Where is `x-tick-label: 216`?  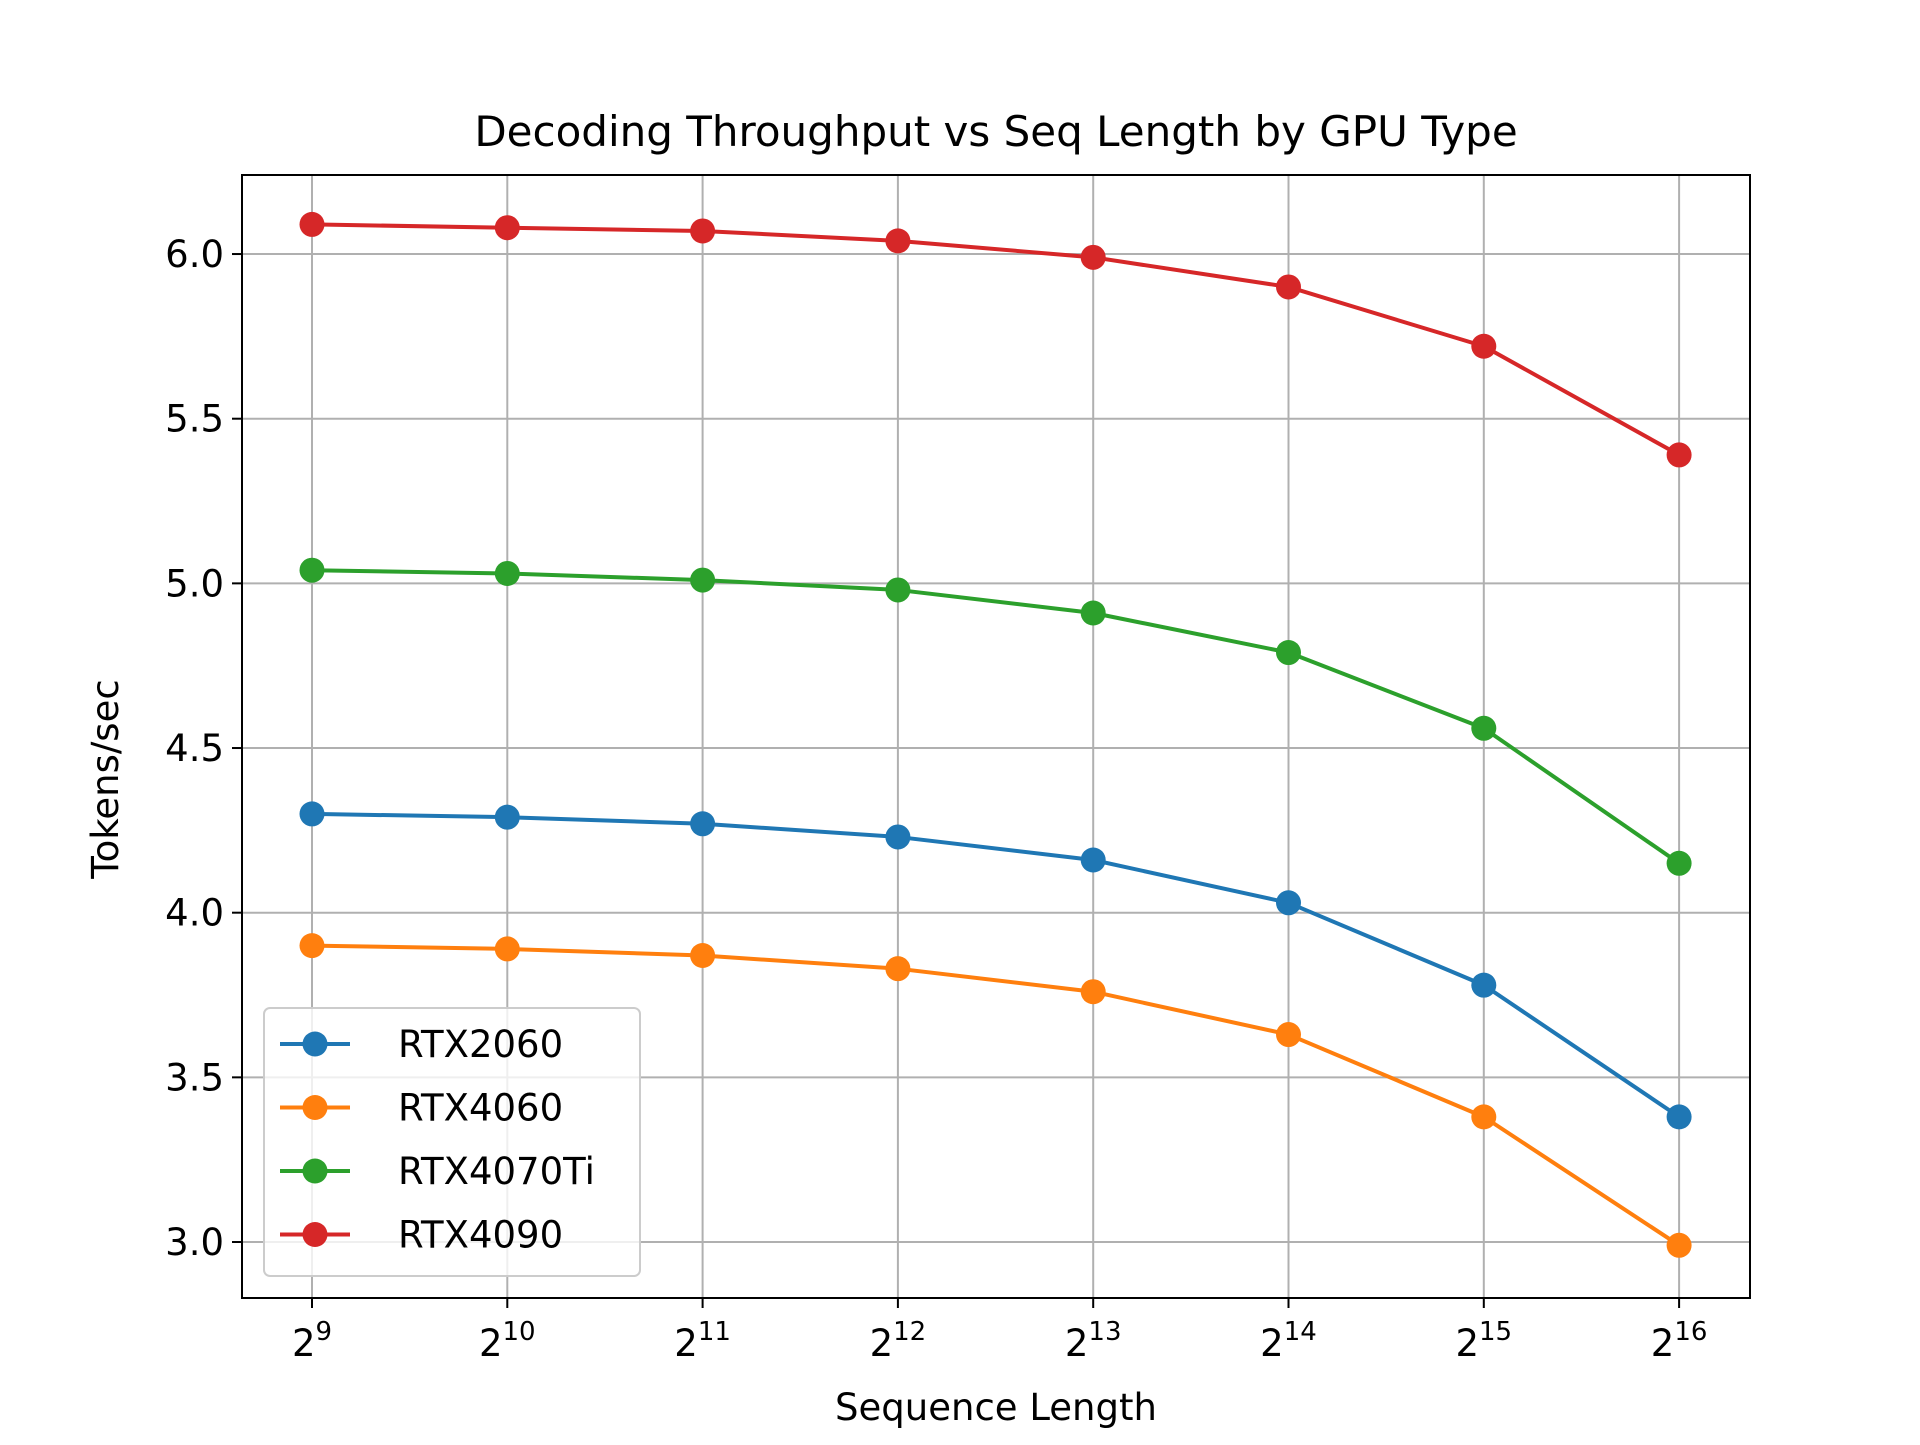
x-tick-label: 216 is located at coordinates (1679, 1341).